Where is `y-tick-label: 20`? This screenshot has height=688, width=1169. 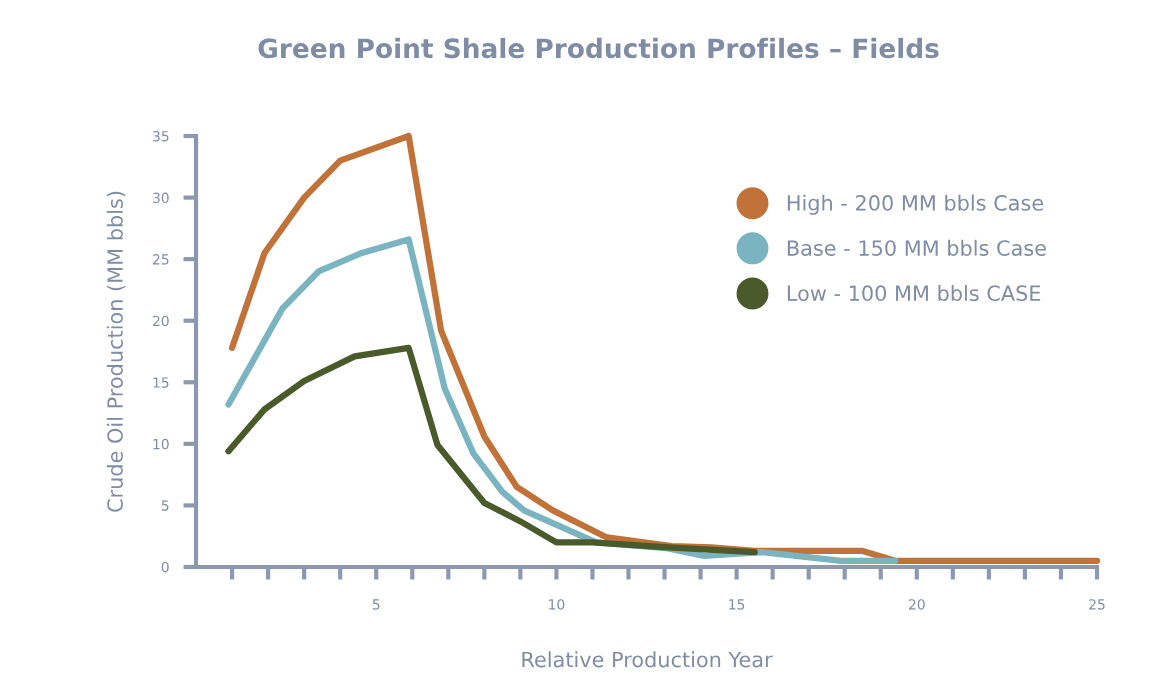 y-tick-label: 20 is located at coordinates (161, 321).